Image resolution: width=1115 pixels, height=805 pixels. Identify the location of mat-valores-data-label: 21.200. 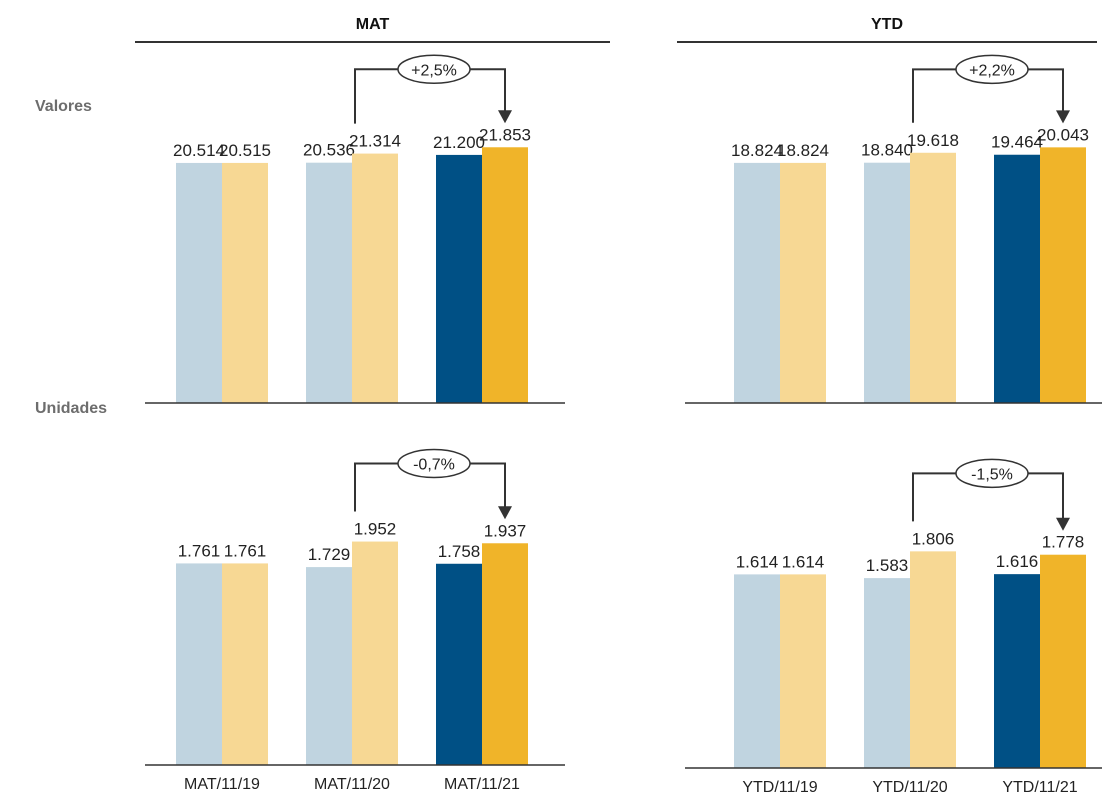
(459, 142).